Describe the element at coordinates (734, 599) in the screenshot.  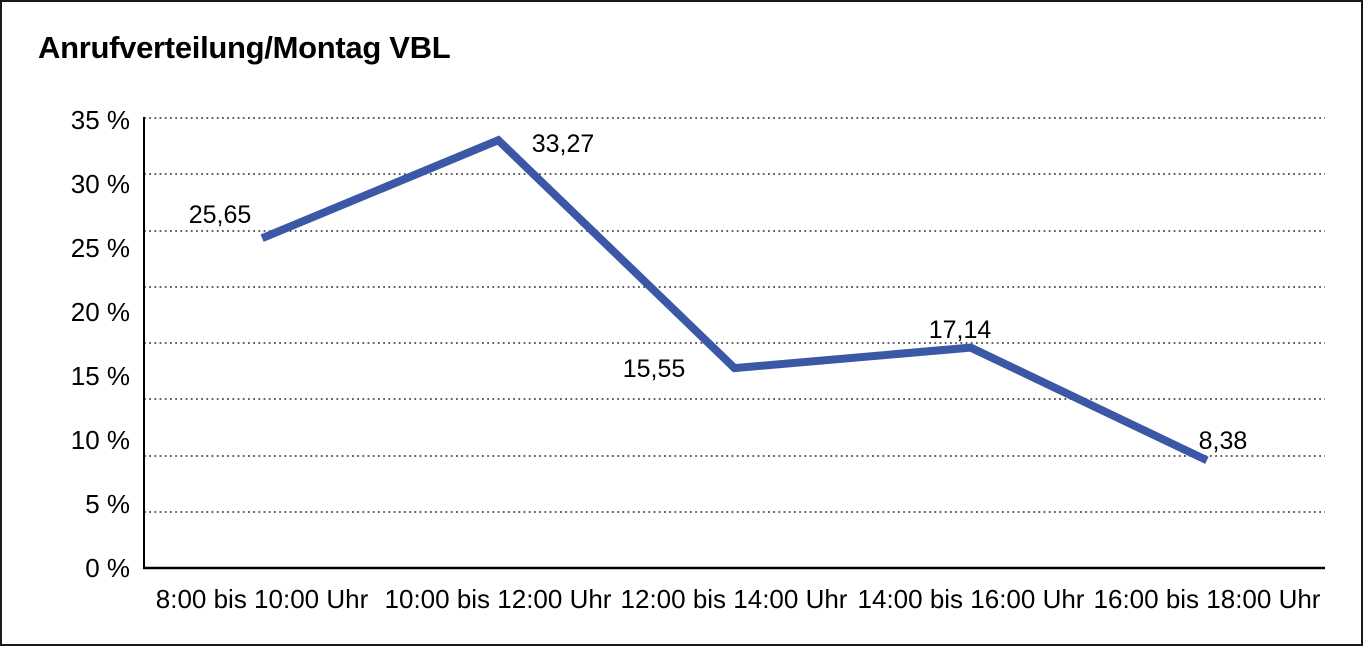
I see `x-axis-category-label: 12:00 bis 14:00 Uhr` at that location.